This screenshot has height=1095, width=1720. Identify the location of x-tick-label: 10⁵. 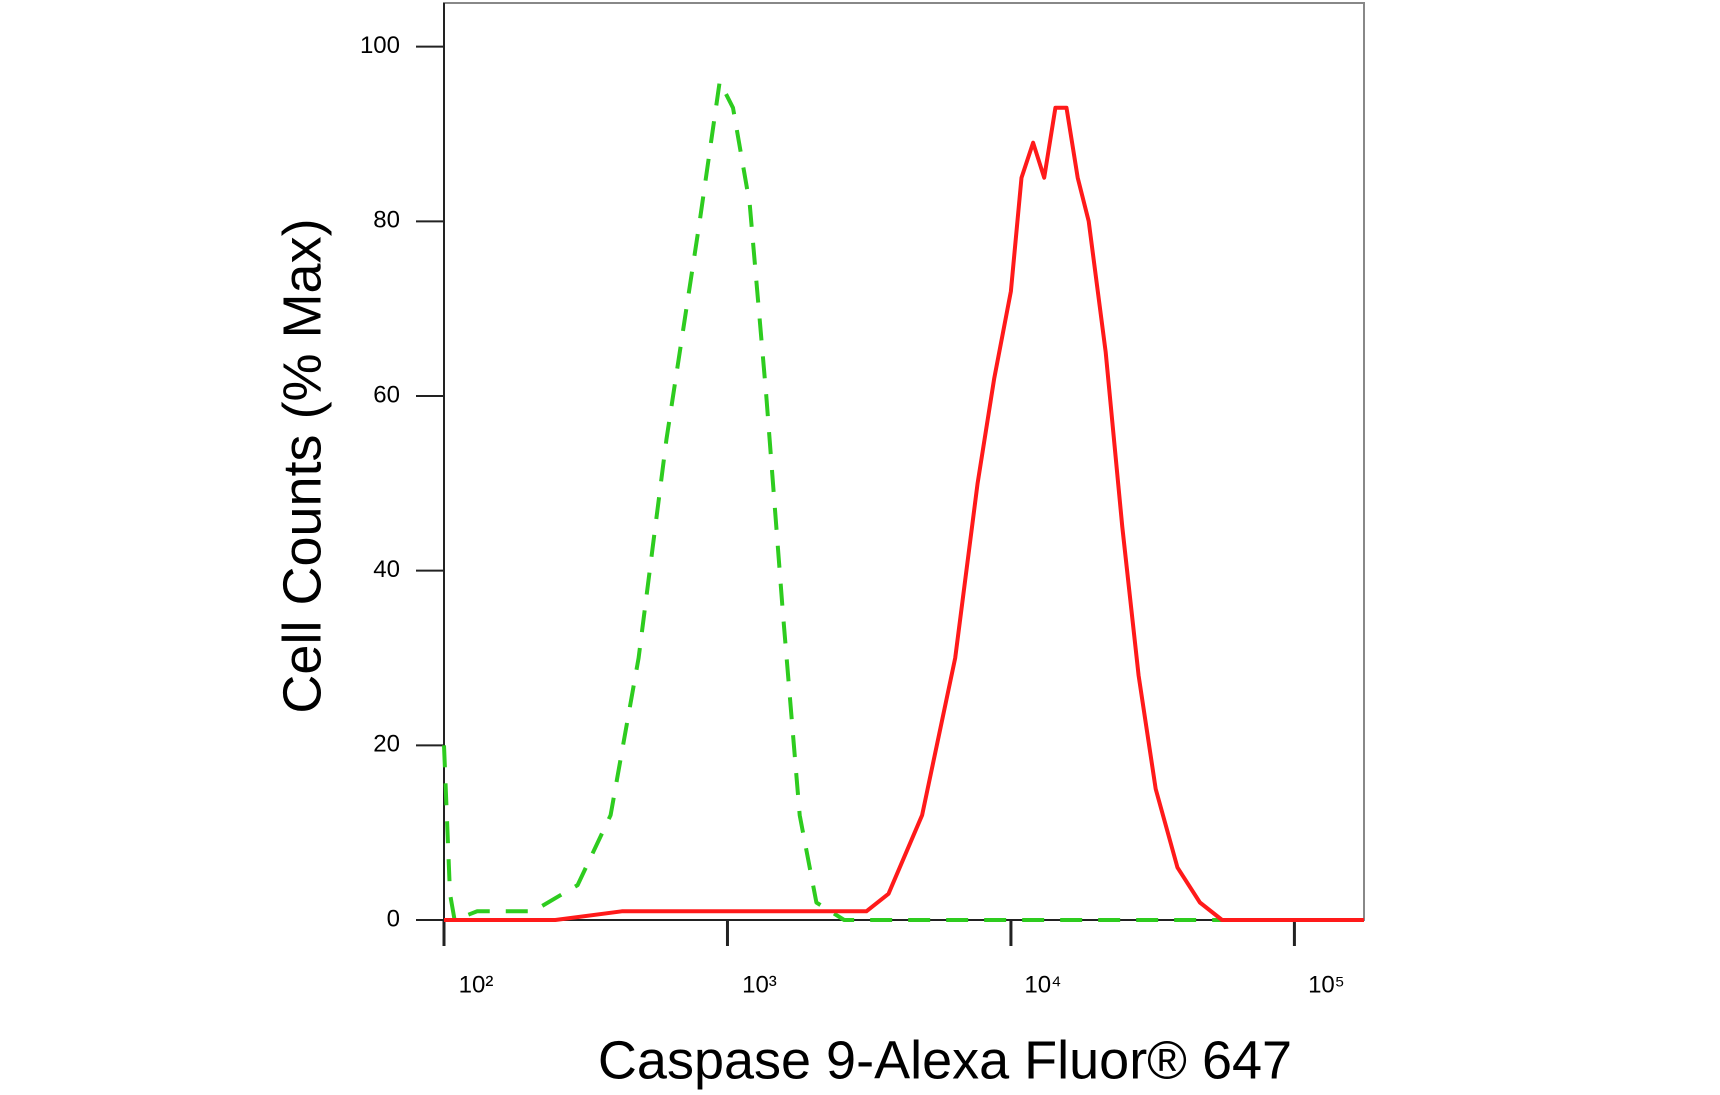
(1326, 984).